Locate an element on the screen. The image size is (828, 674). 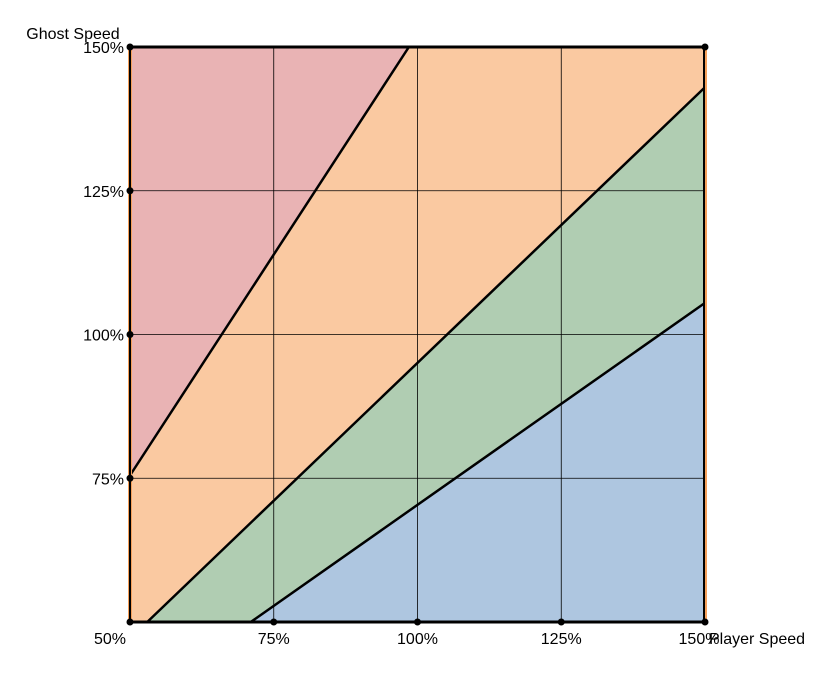
x-axis-label: Player Speed is located at coordinates (757, 639).